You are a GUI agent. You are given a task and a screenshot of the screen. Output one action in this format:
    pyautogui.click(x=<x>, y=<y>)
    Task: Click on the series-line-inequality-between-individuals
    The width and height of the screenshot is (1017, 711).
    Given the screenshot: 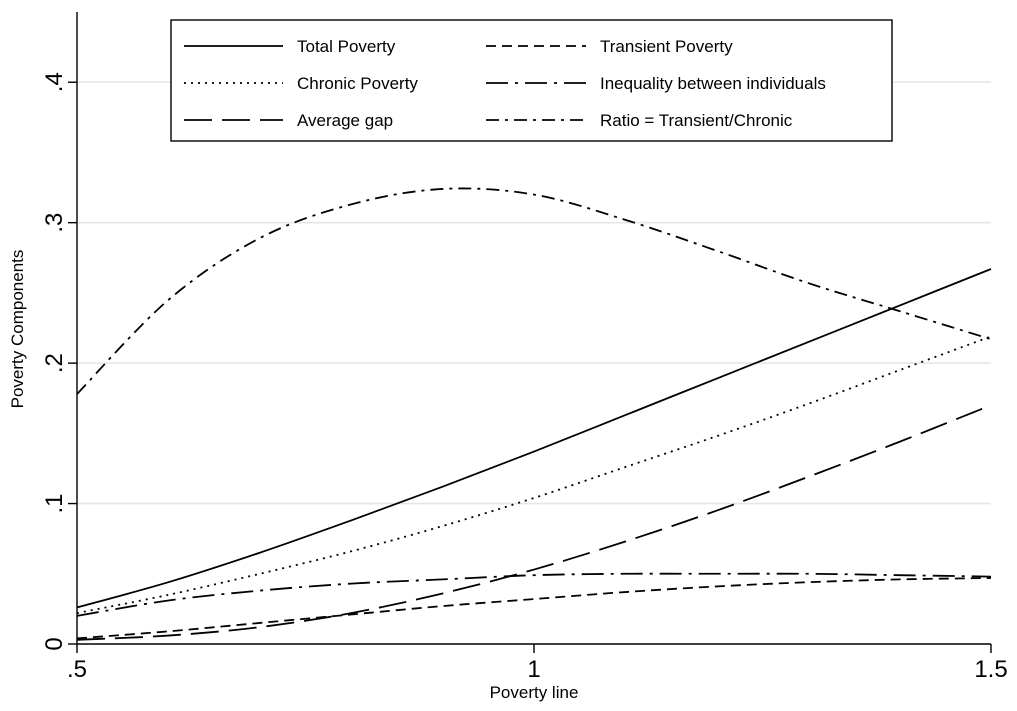 What is the action you would take?
    pyautogui.click(x=534, y=594)
    